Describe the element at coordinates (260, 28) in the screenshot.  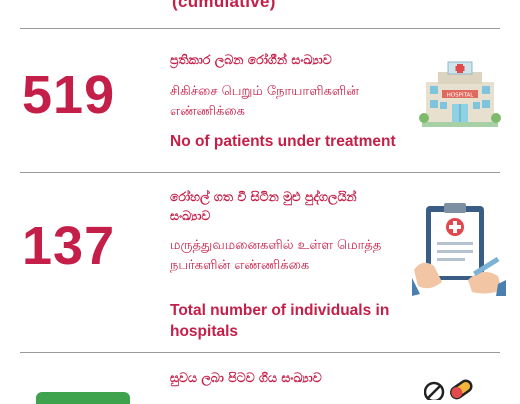
I see `divider-top` at that location.